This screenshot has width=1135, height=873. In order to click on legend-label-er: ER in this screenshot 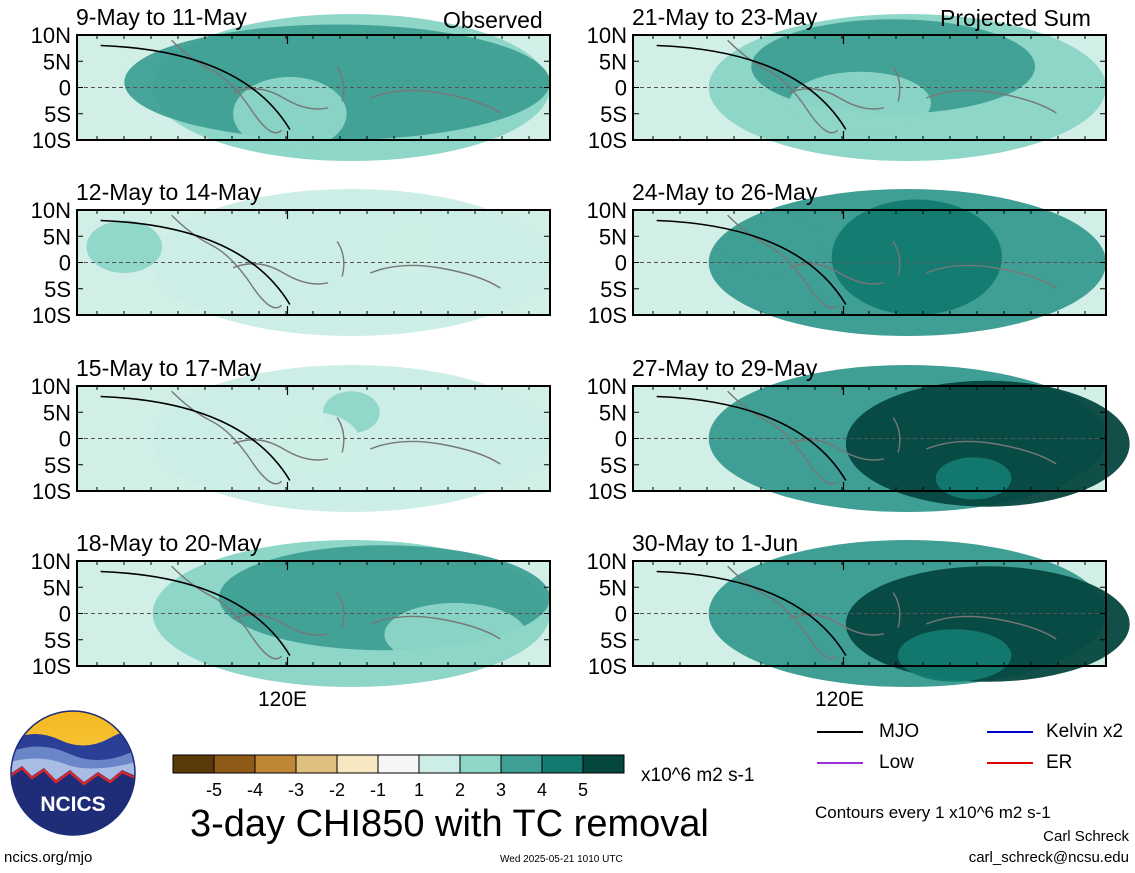, I will do `click(1059, 762)`.